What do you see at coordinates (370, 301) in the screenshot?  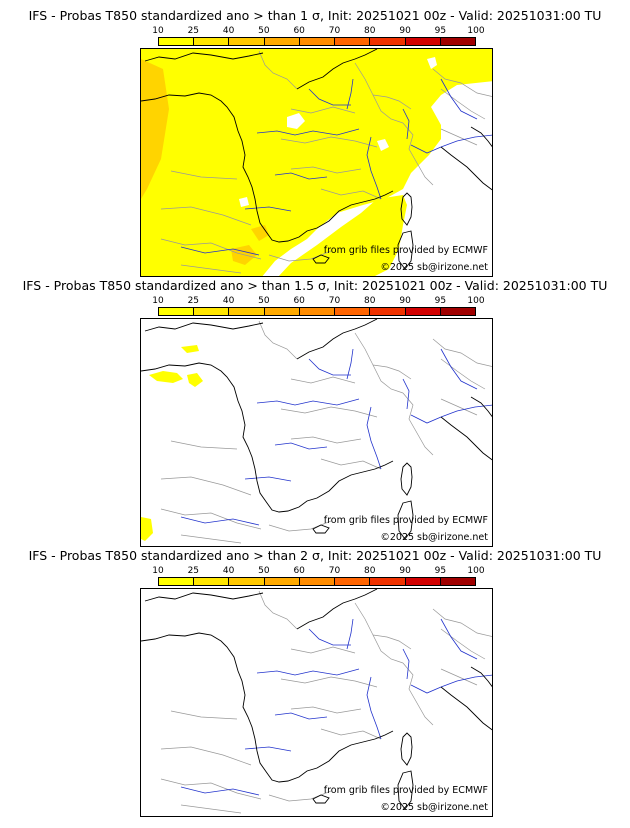 I see `colorbar-tick: 80` at bounding box center [370, 301].